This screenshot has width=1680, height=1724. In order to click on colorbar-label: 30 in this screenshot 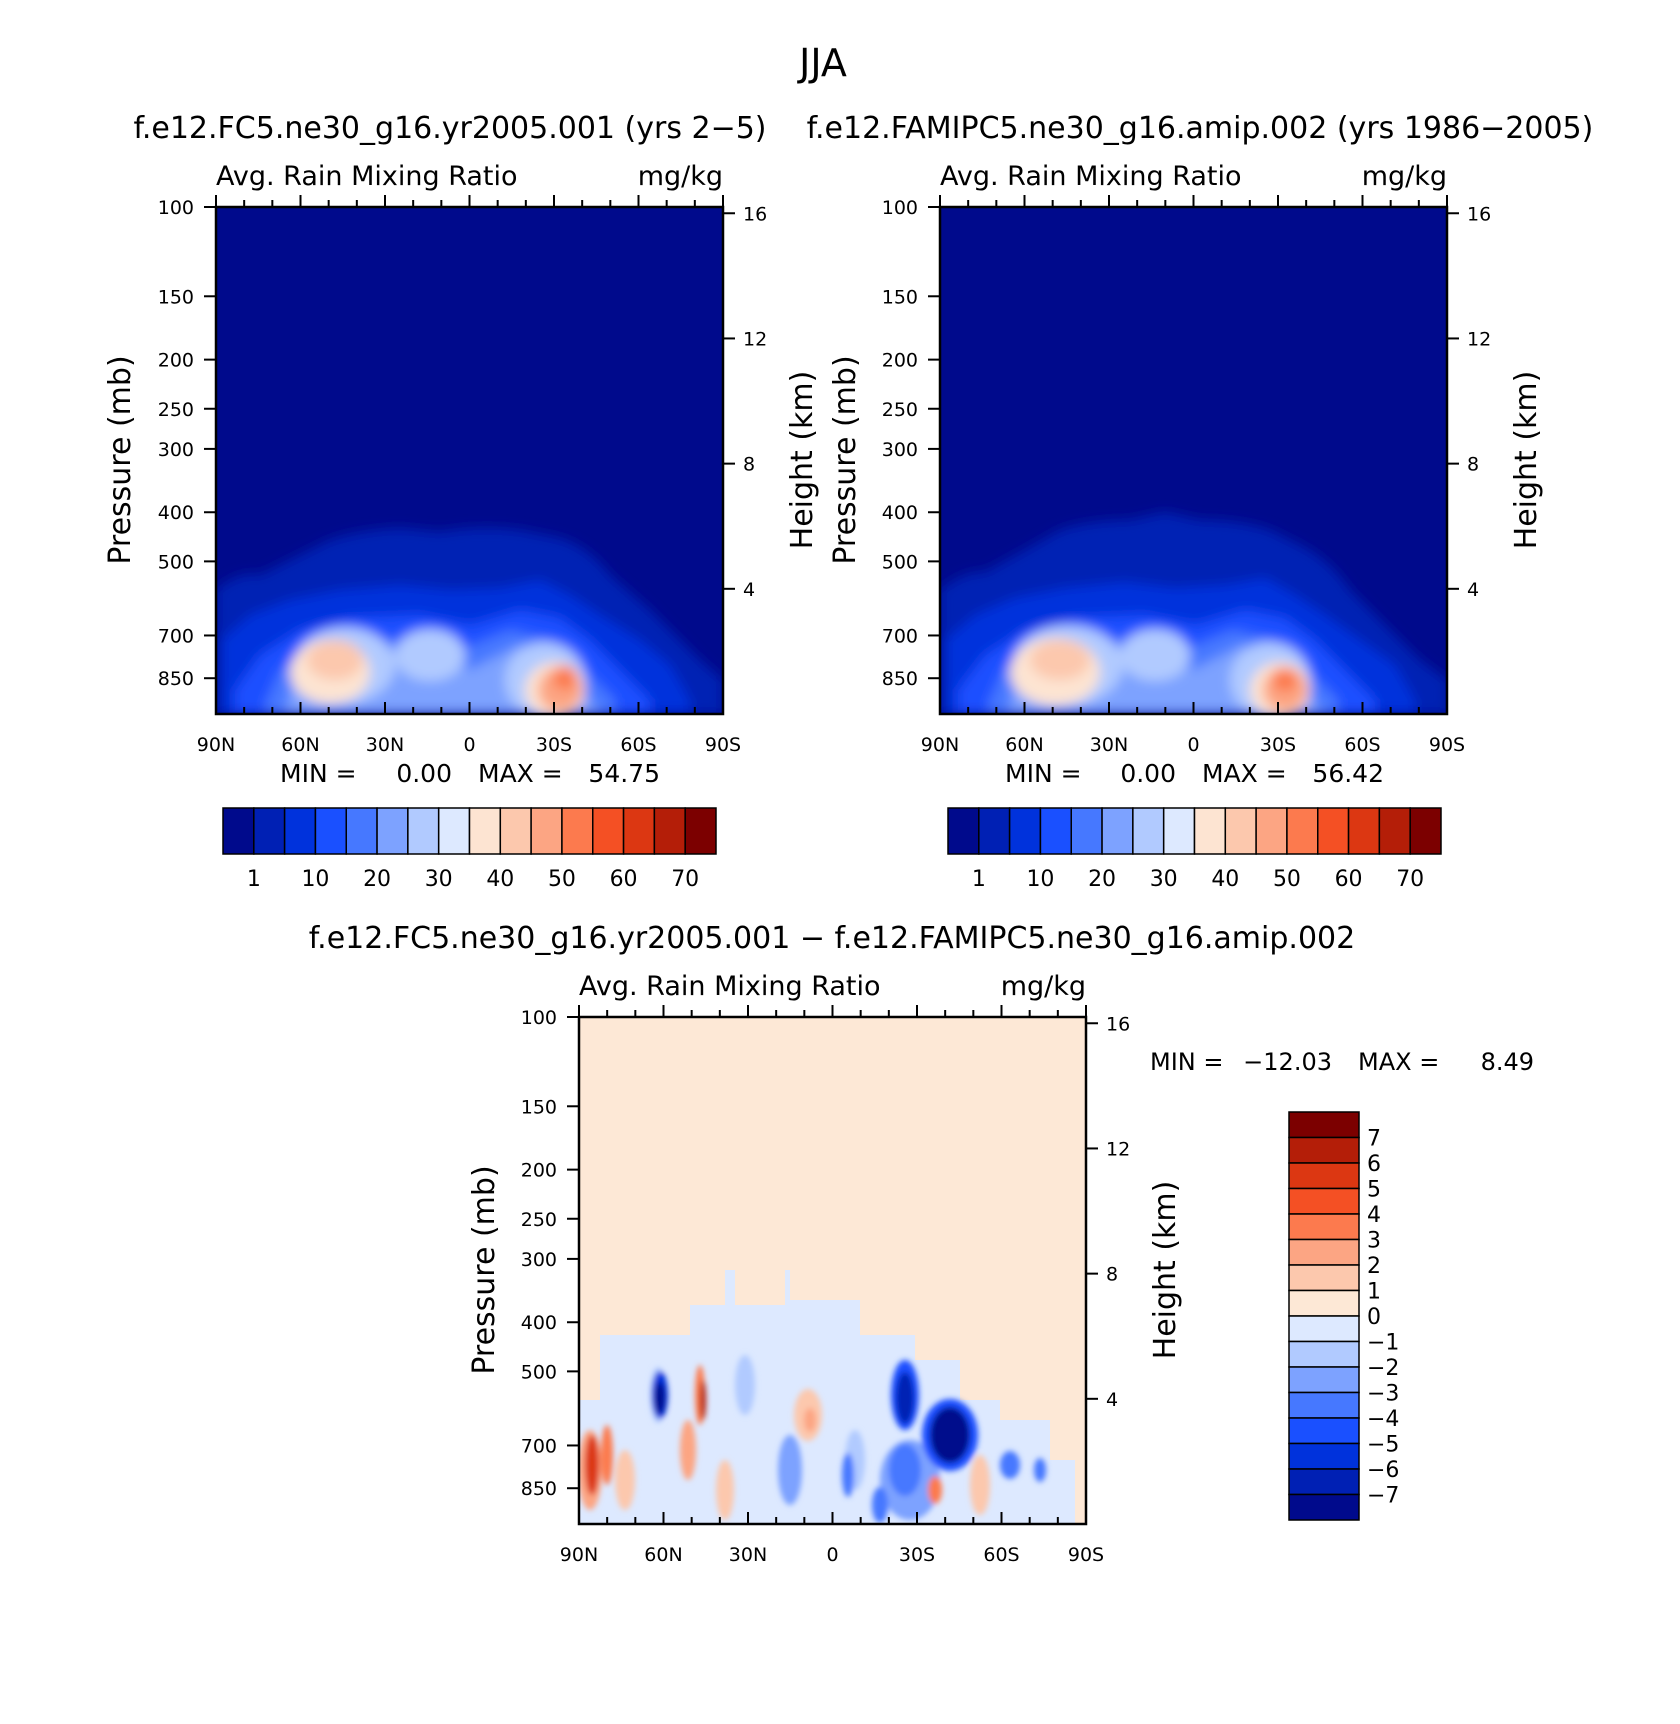, I will do `click(1164, 879)`.